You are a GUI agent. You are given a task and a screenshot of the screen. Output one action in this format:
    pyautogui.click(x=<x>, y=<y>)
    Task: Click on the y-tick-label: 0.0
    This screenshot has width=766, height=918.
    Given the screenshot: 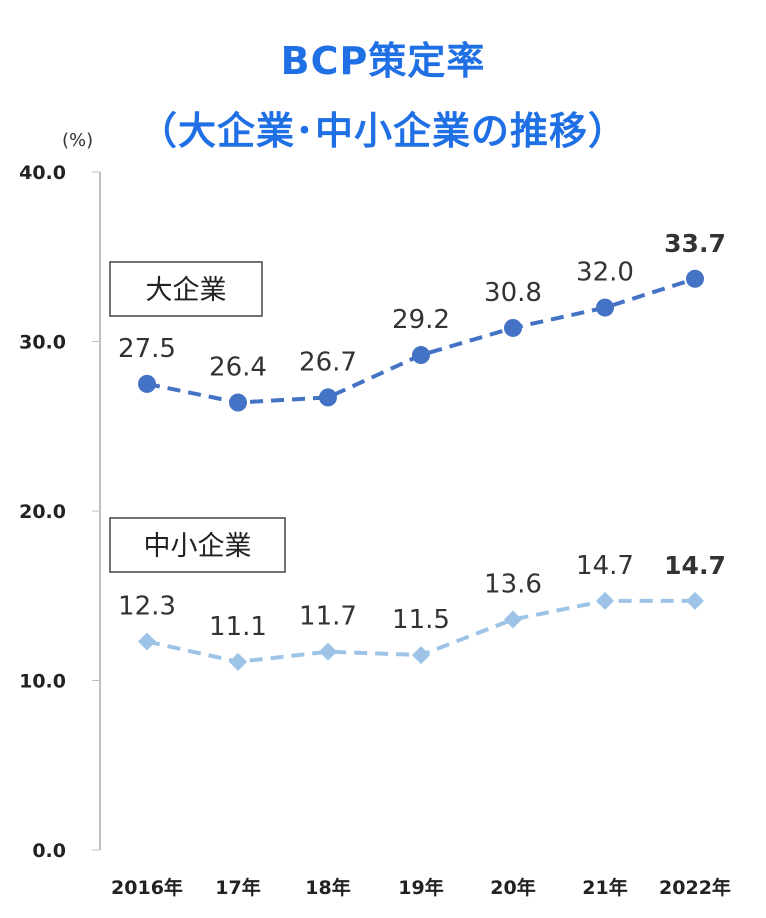 What is the action you would take?
    pyautogui.click(x=49, y=851)
    